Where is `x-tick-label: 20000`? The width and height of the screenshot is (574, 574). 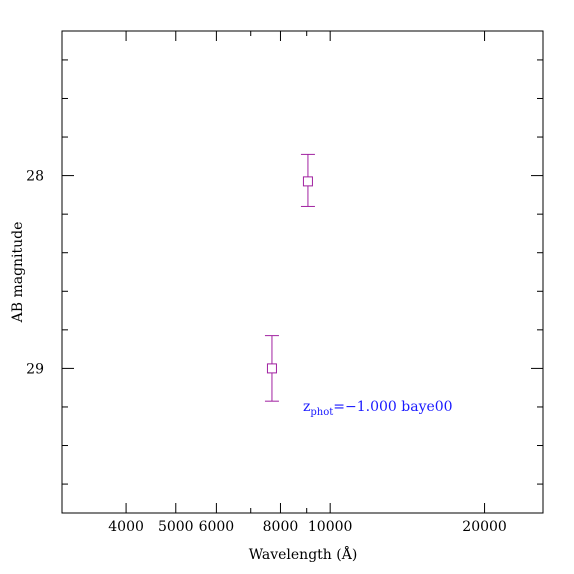
x-tick-label: 20000 is located at coordinates (484, 527).